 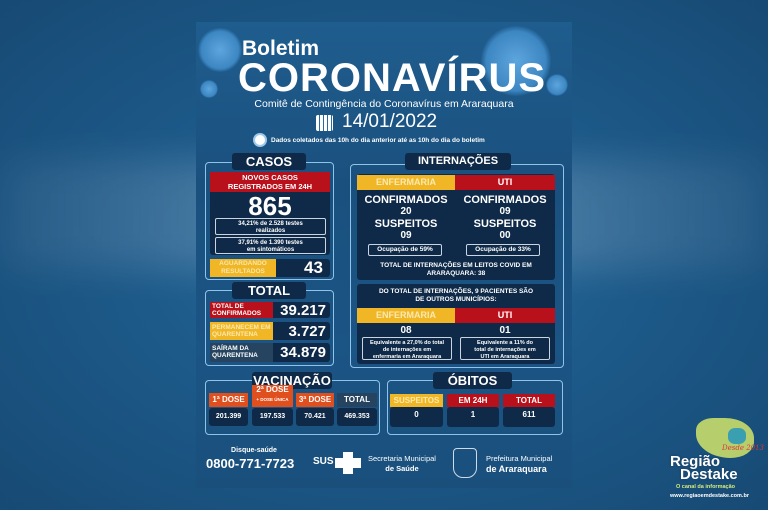 I want to click on ward-suspected-value: 09, so click(x=406, y=235).